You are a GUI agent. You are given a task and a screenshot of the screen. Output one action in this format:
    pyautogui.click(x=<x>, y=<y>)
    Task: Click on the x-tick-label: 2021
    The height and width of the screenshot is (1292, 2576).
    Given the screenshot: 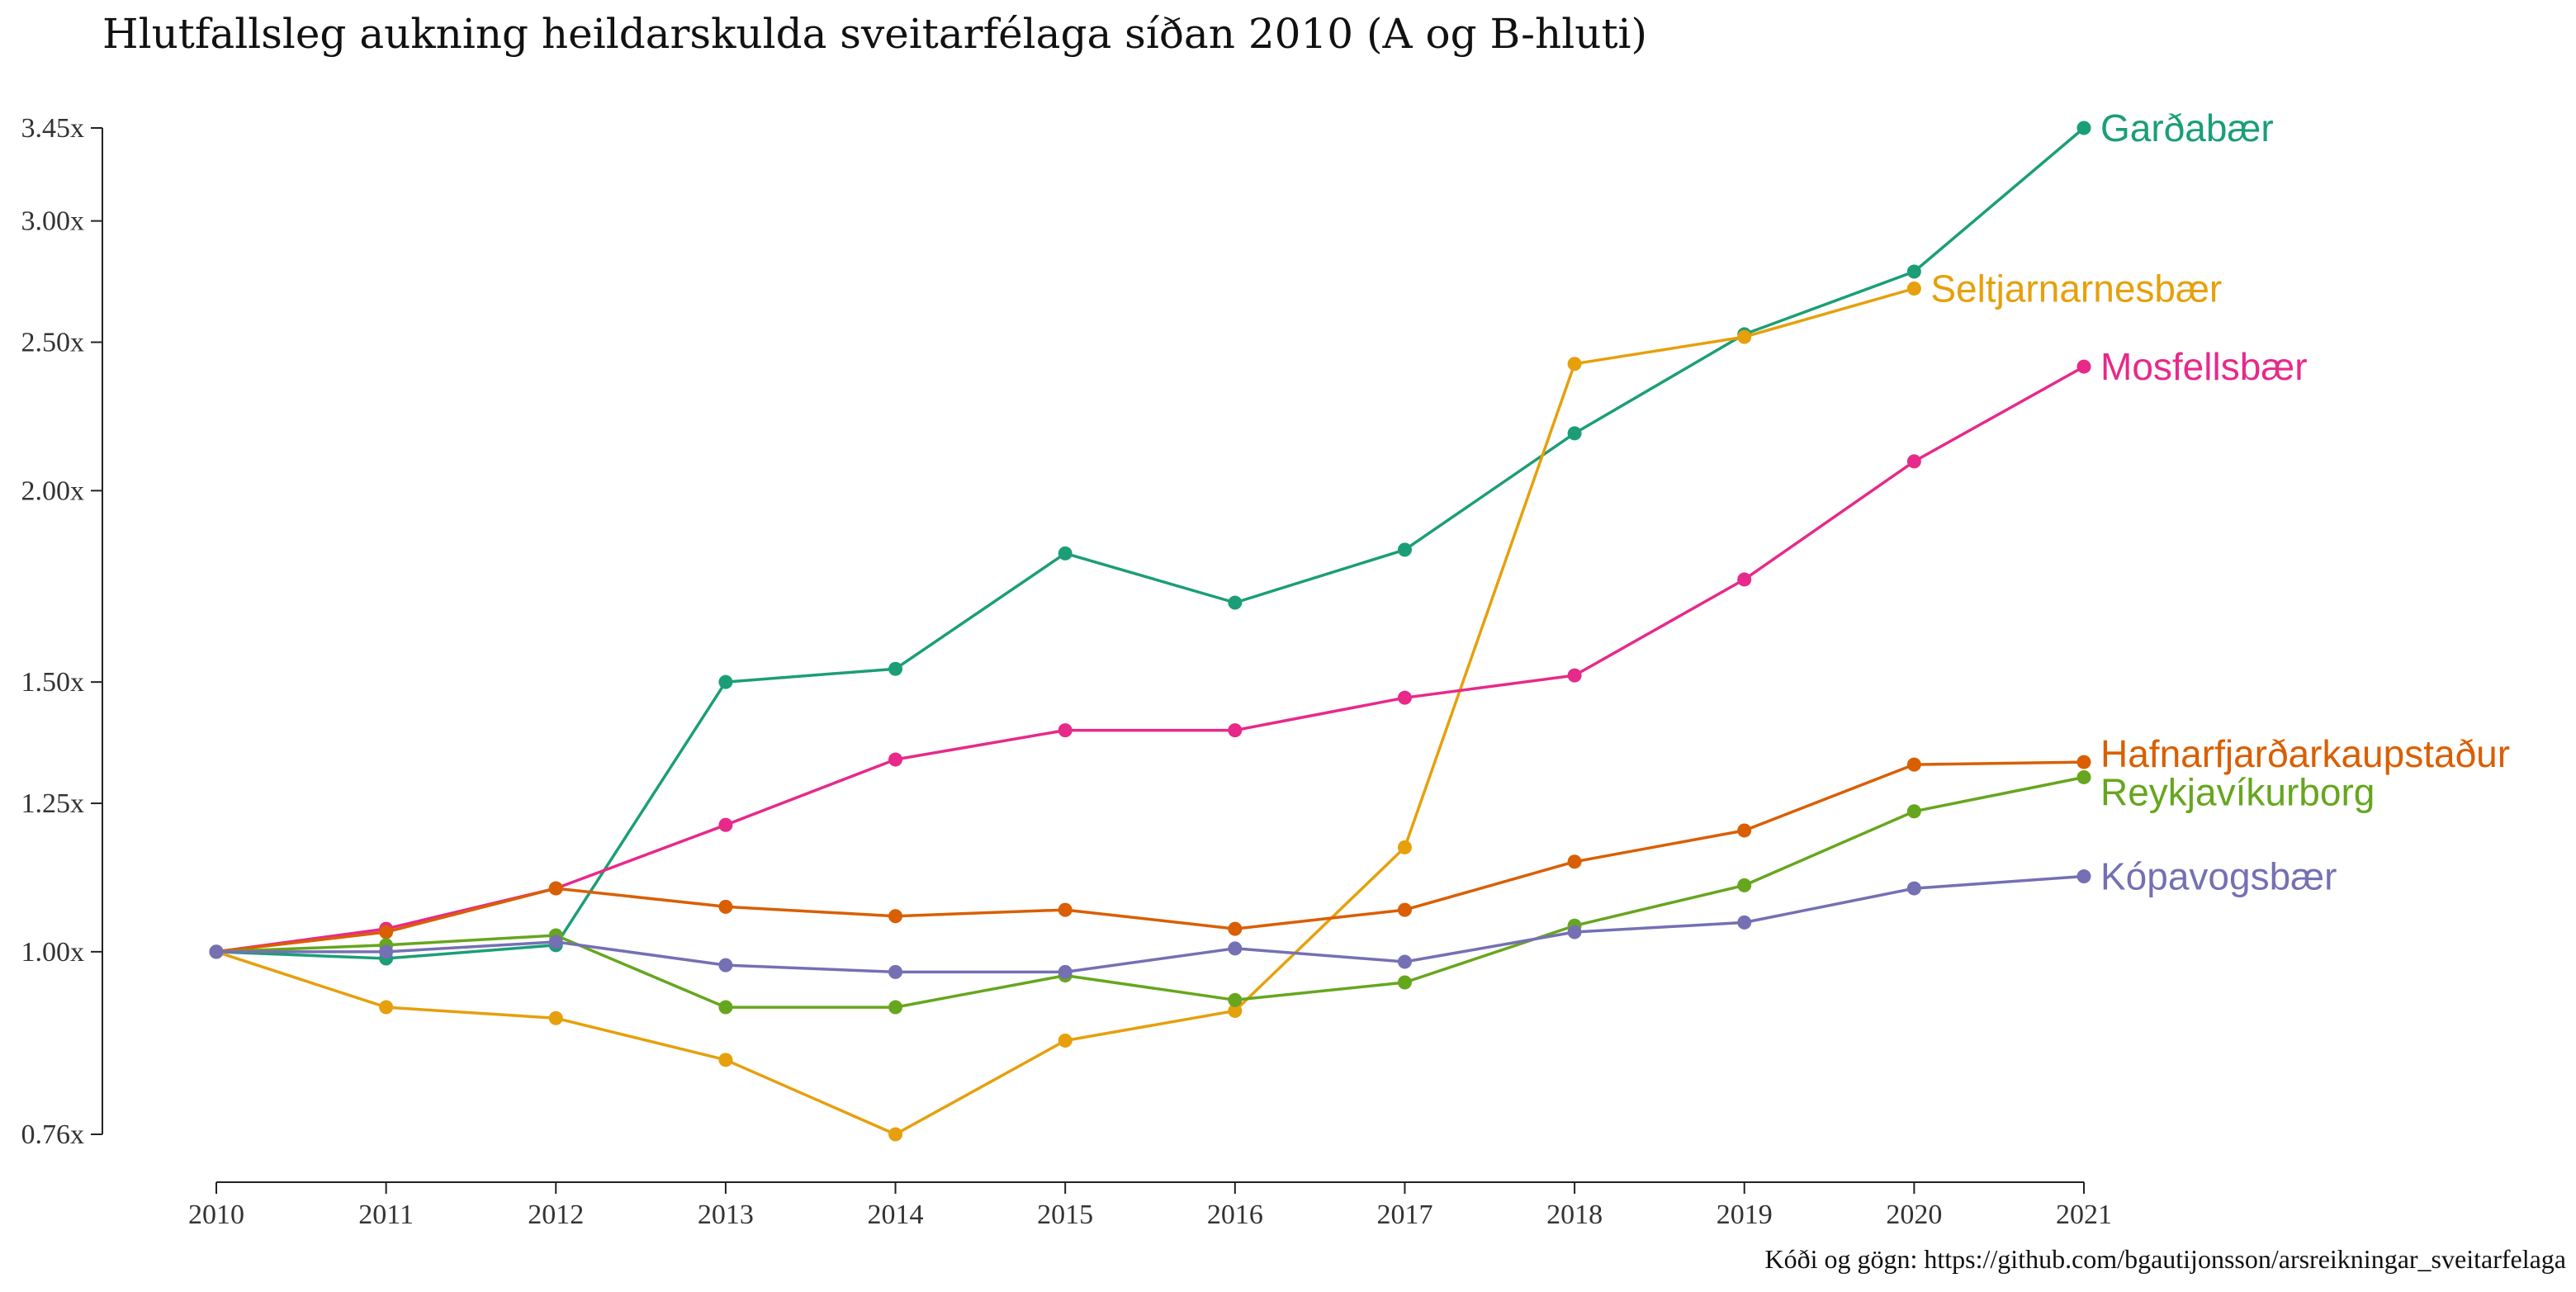 What is the action you would take?
    pyautogui.click(x=2084, y=1215)
    